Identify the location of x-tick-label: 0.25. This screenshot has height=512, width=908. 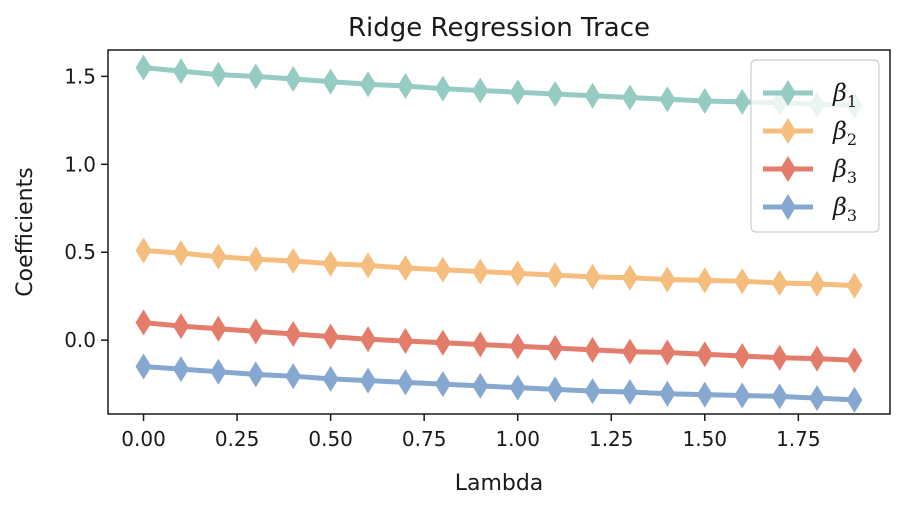
(237, 439).